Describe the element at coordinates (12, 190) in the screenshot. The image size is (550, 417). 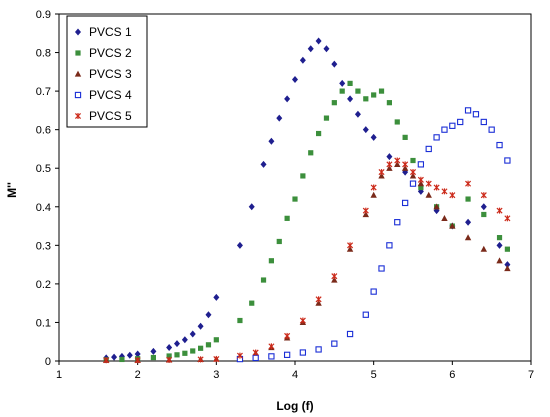
I see `y-axis-title: M''` at that location.